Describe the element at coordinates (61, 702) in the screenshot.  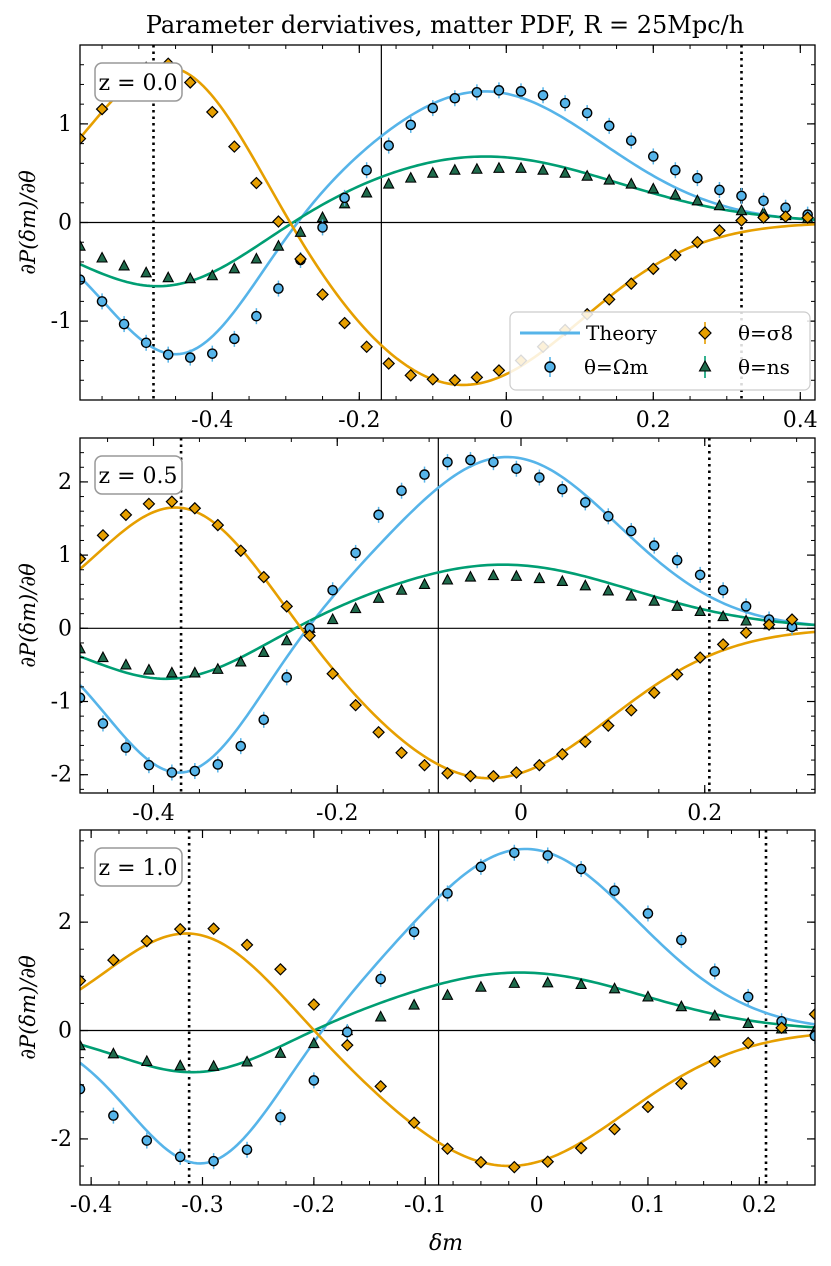
I see `y-tick-label: -1` at that location.